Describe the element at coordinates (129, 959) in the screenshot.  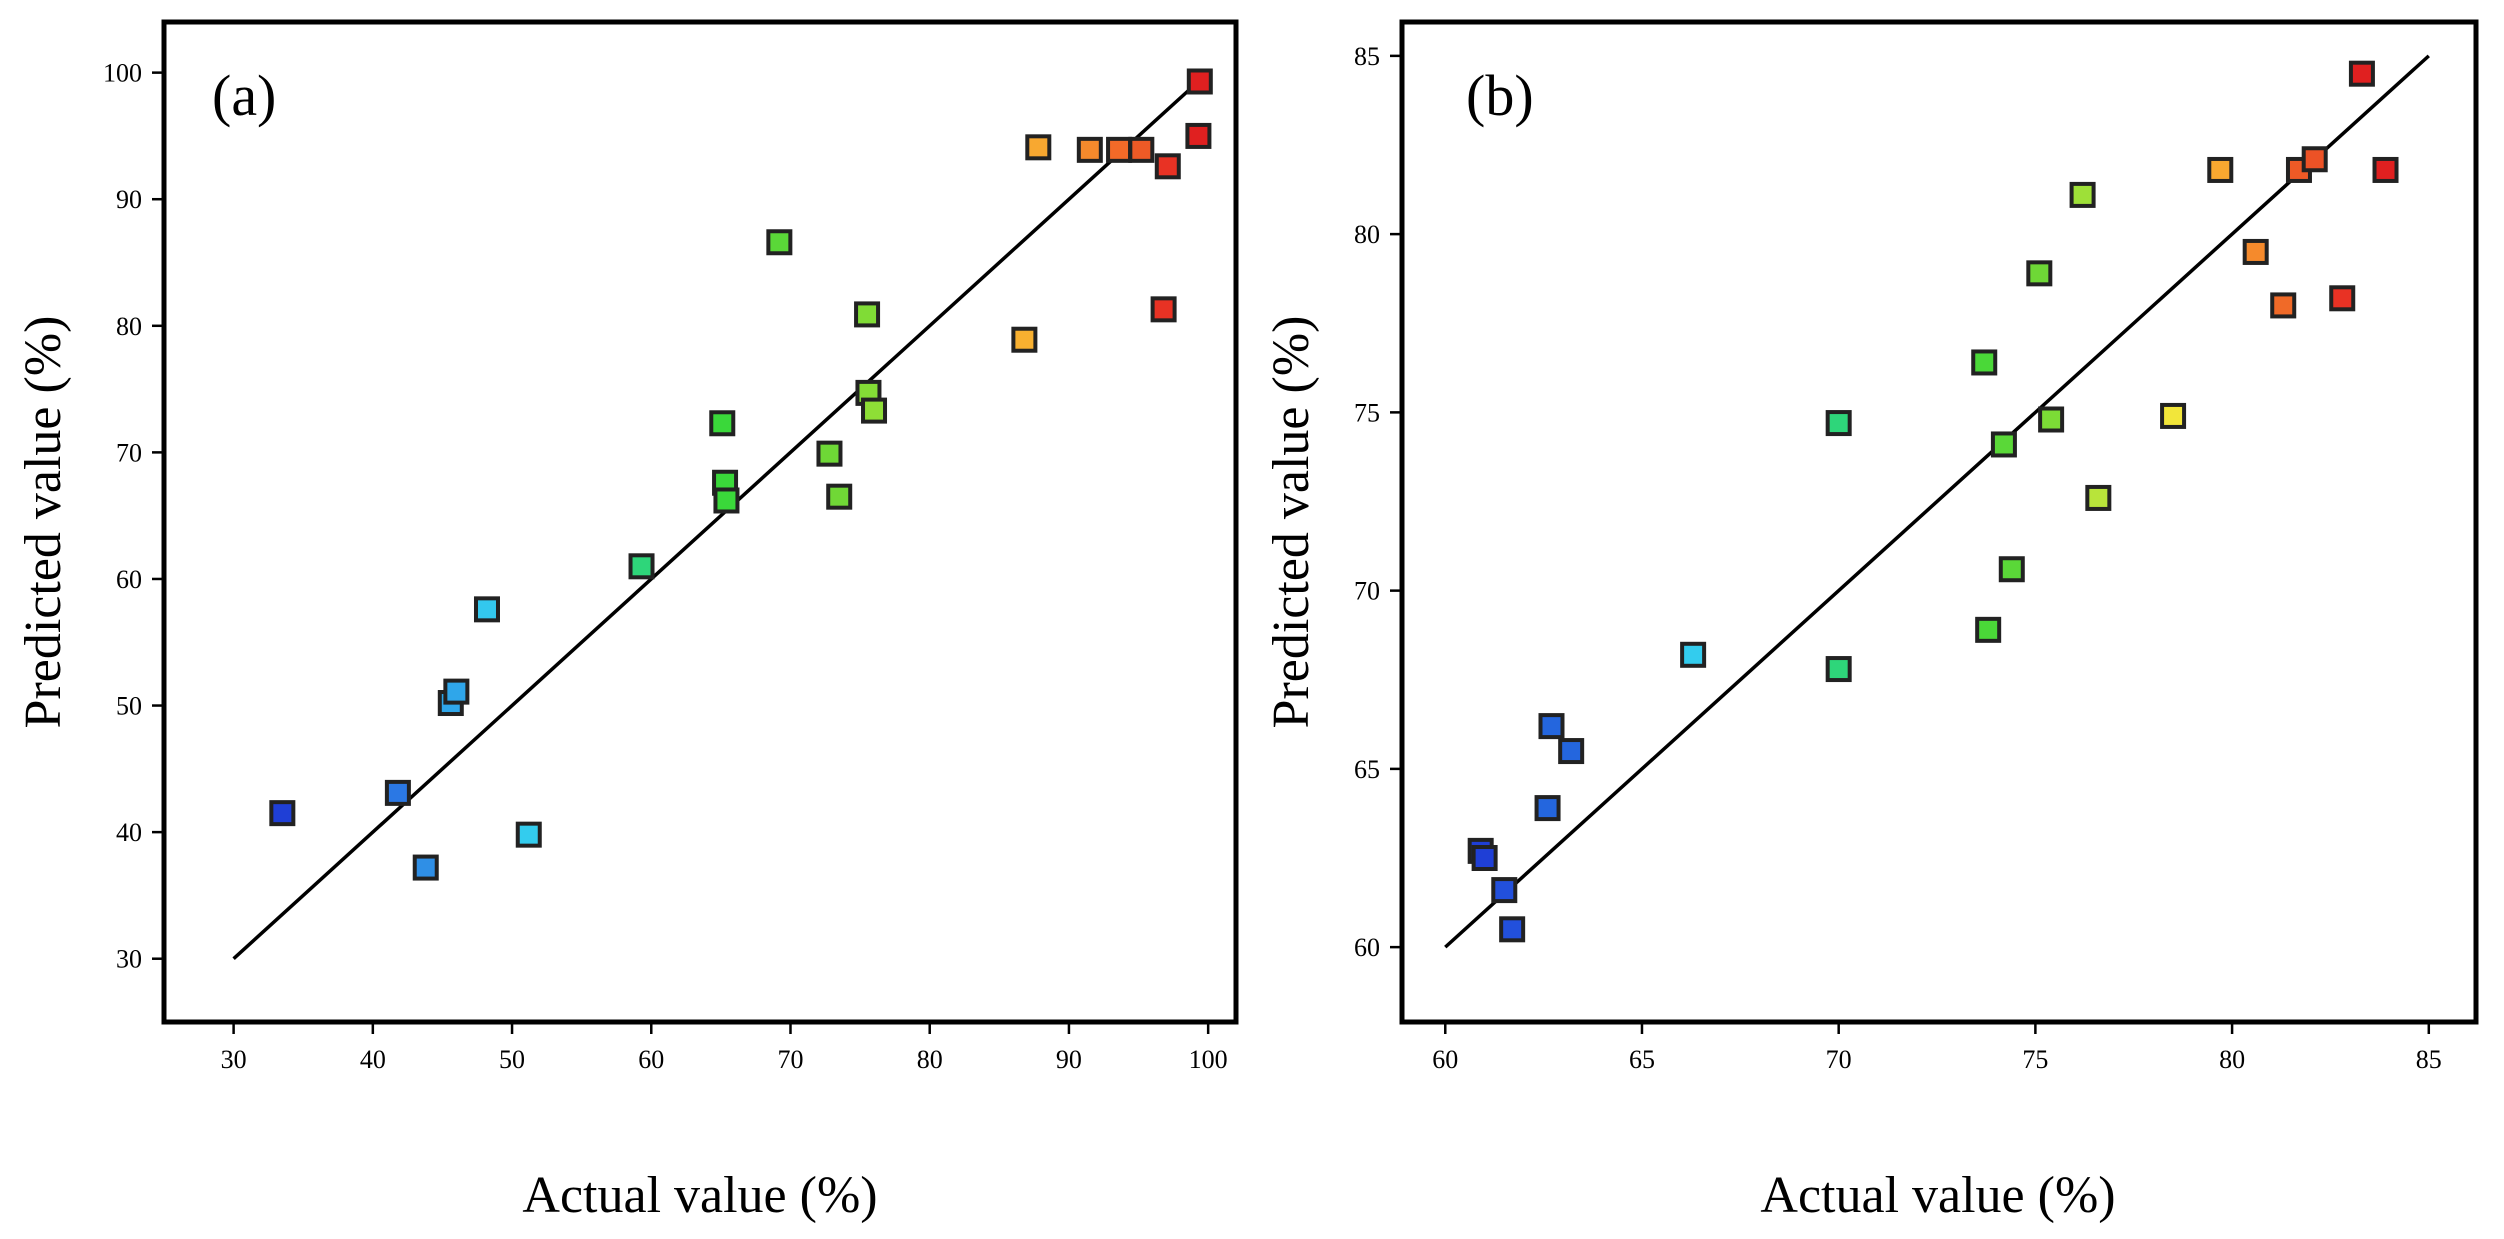
I see `panel-a-y-tick-label: 30` at that location.